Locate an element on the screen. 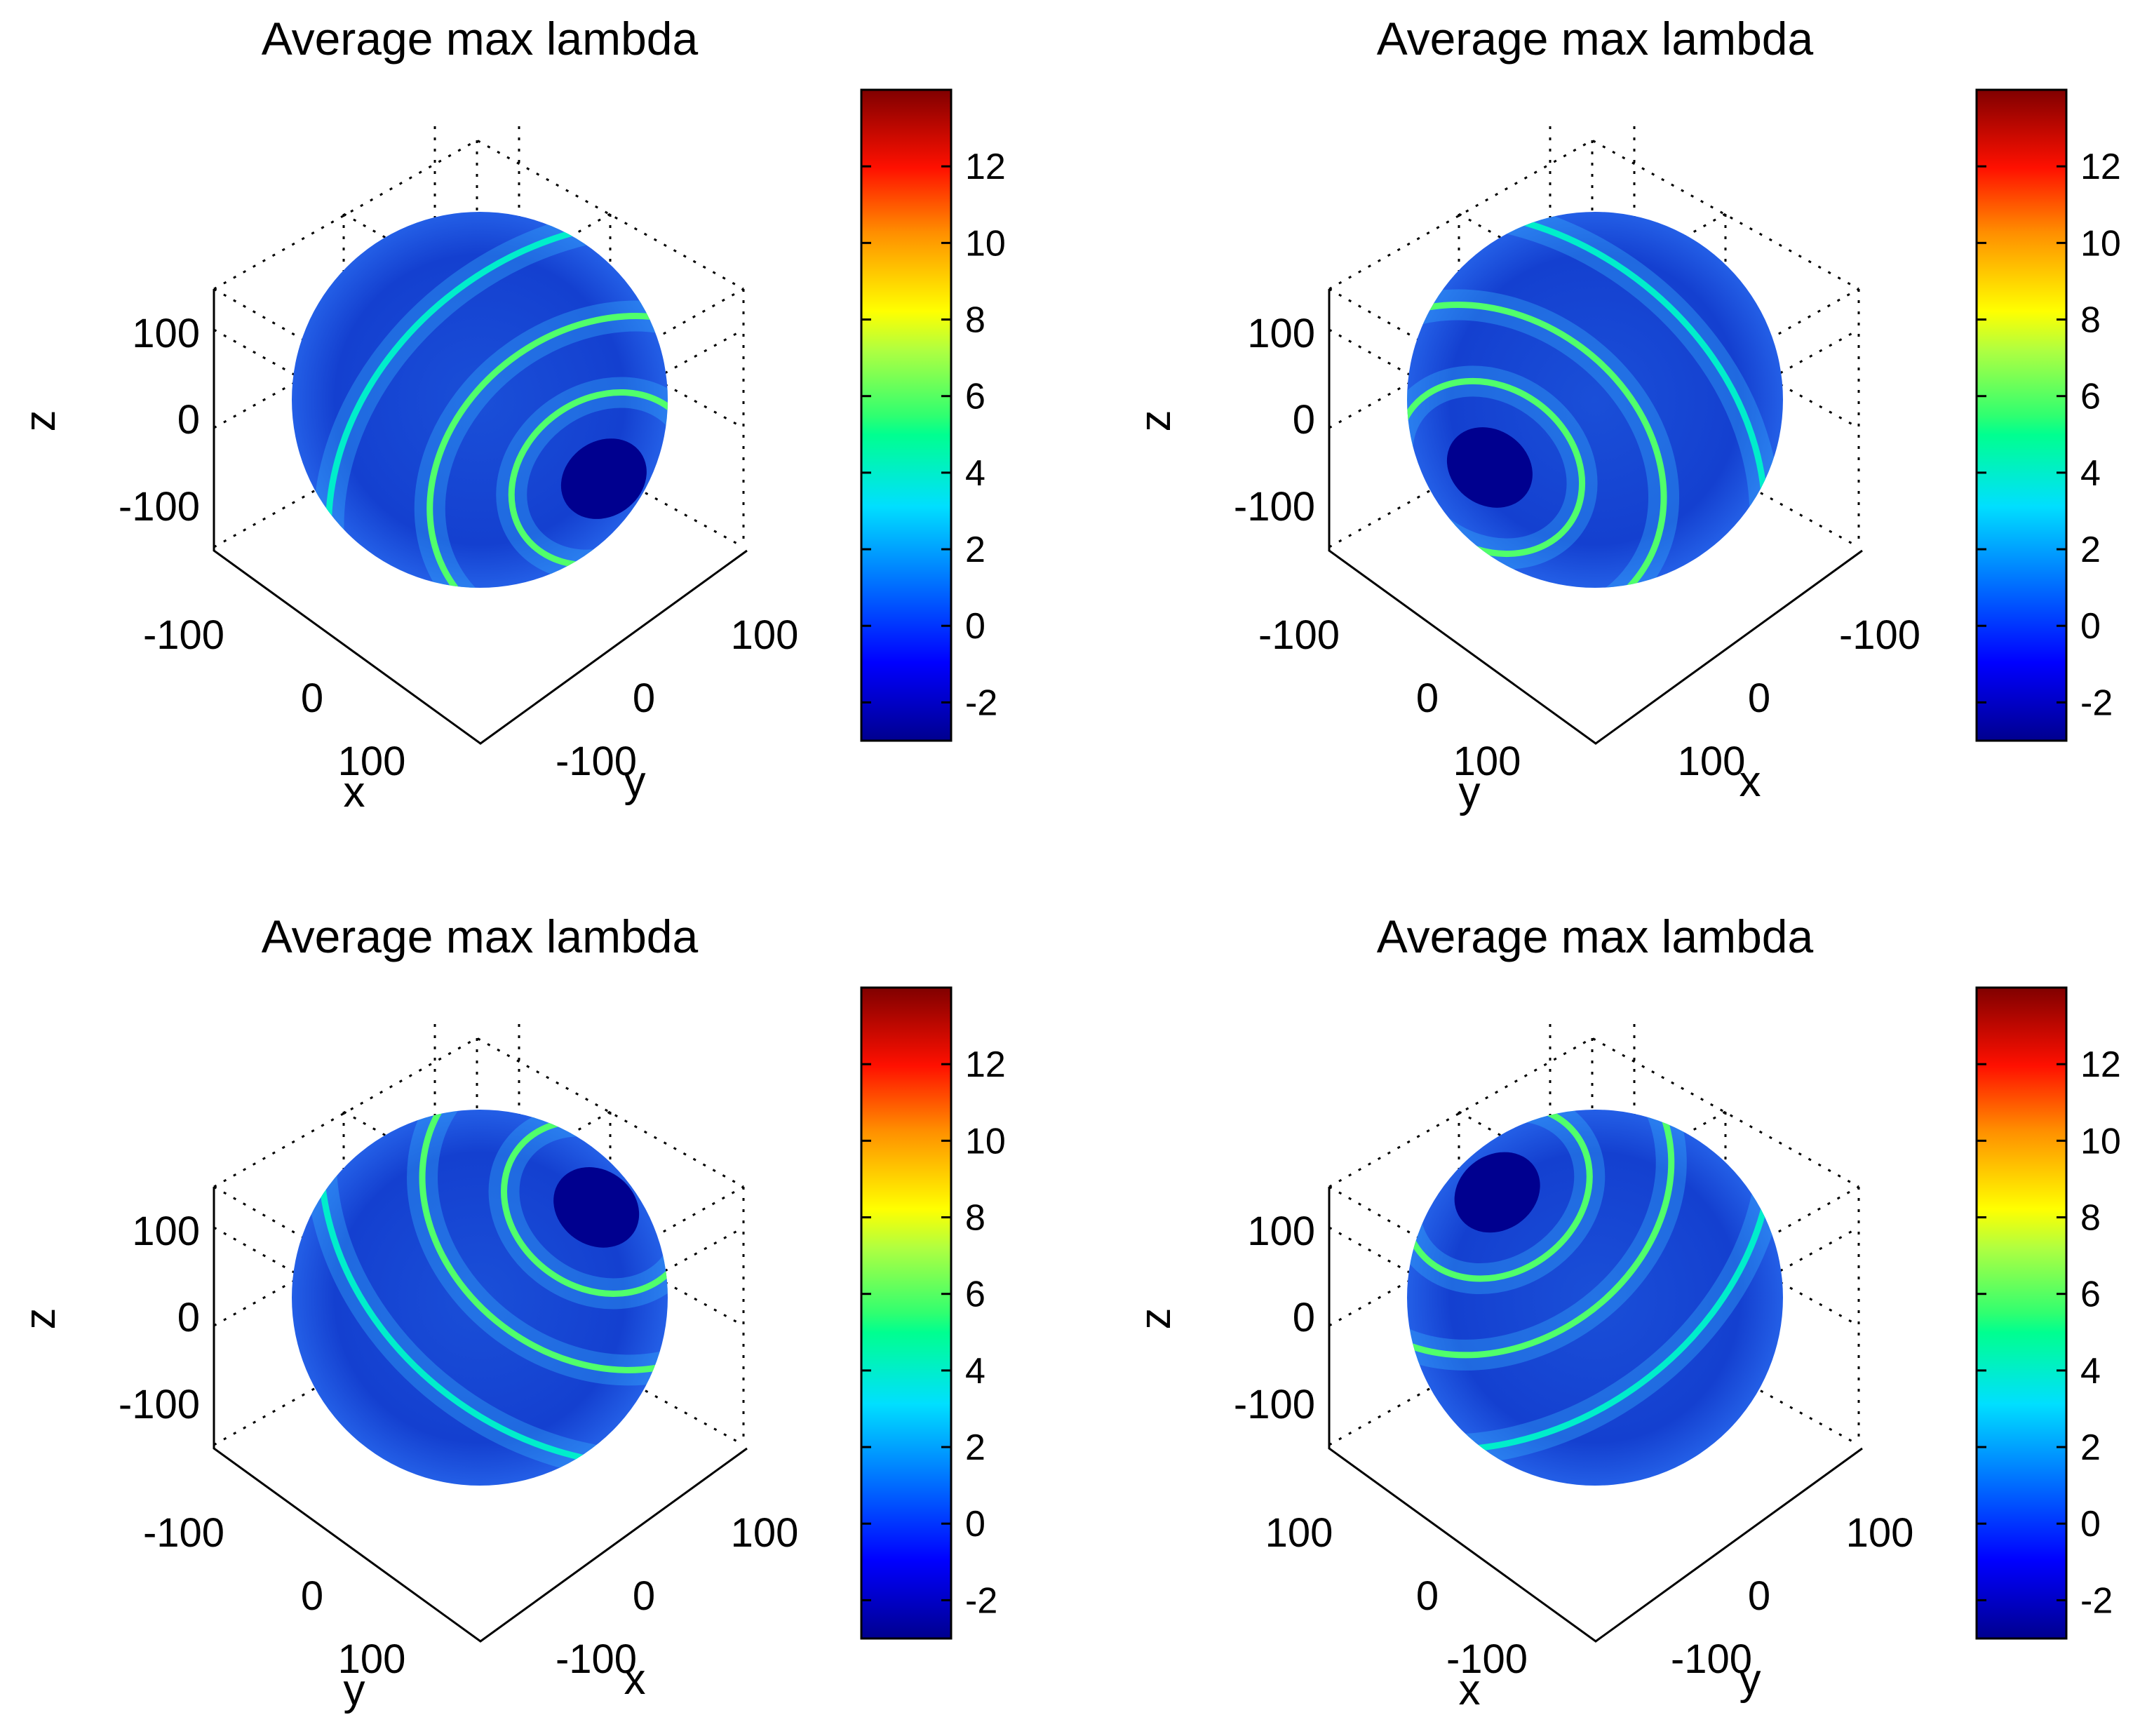  sphere-bands is located at coordinates (486, 1295).